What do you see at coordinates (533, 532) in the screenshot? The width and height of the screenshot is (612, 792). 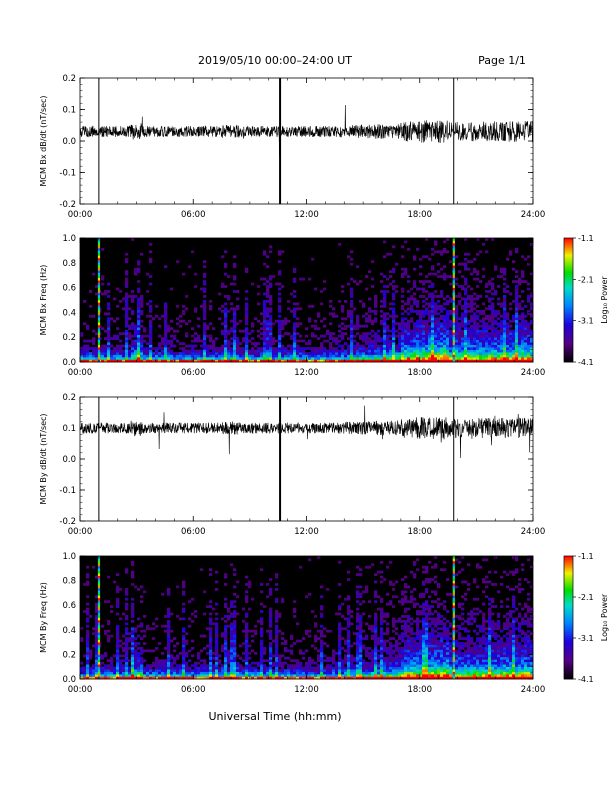 I see `x-tick-label: 24:00` at bounding box center [533, 532].